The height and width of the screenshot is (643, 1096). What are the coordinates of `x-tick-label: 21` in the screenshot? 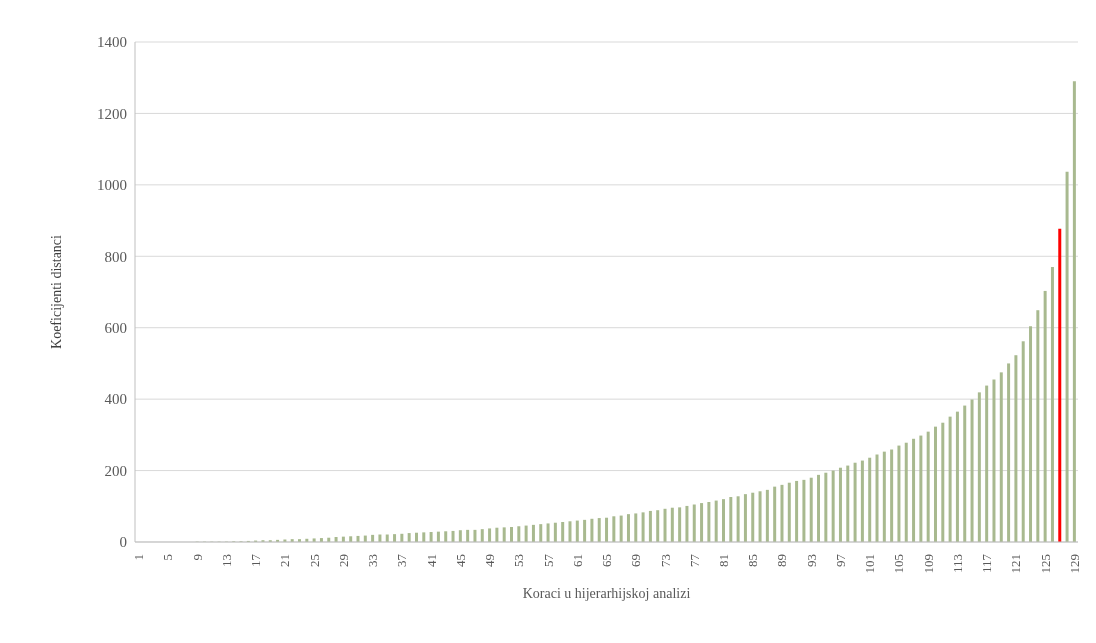 It's located at (285, 560).